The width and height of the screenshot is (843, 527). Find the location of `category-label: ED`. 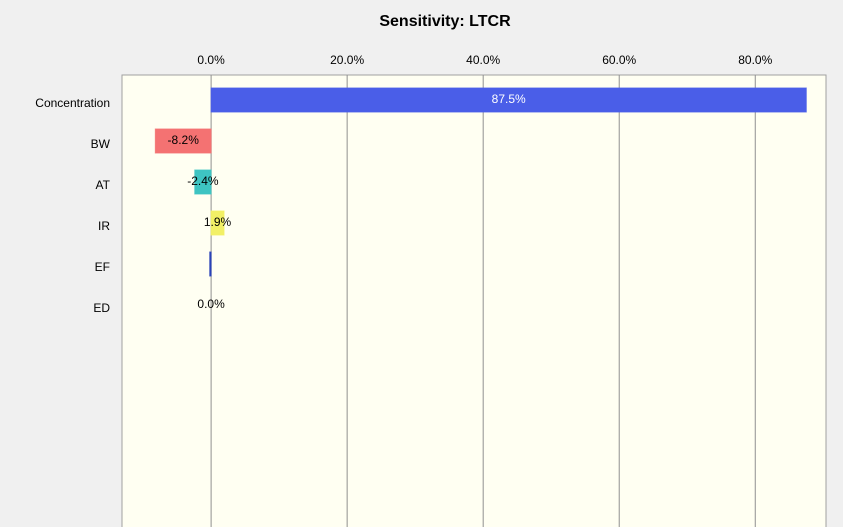

category-label: ED is located at coordinates (101, 308).